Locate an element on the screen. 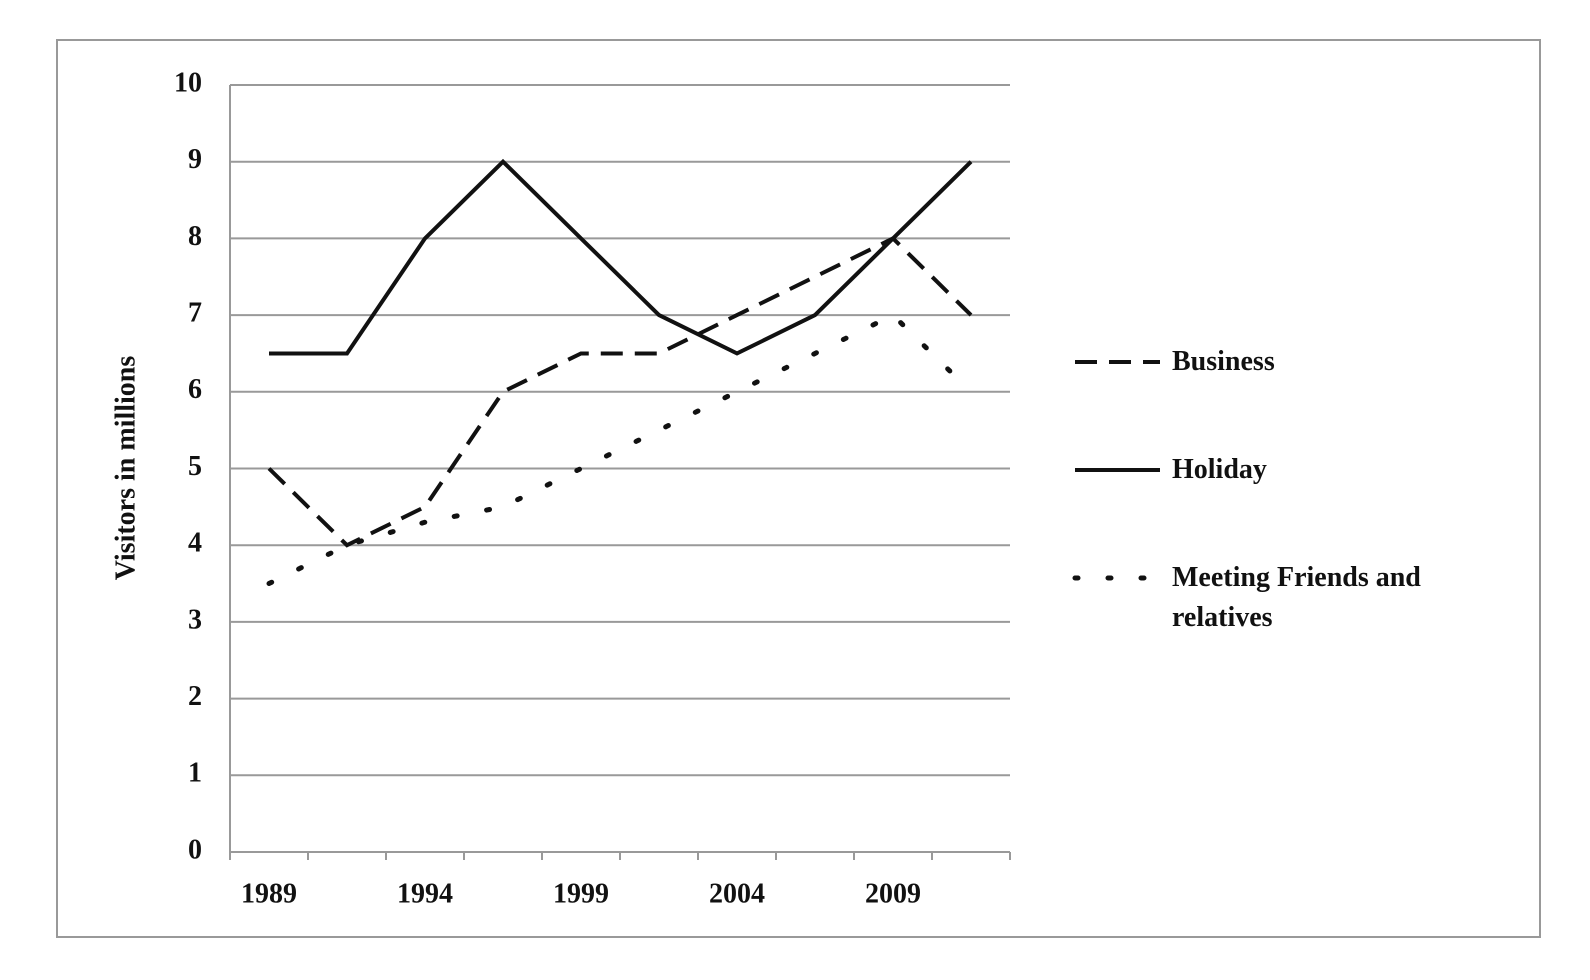 Image resolution: width=1590 pixels, height=980 pixels. x-tick-label: 2004 is located at coordinates (737, 893).